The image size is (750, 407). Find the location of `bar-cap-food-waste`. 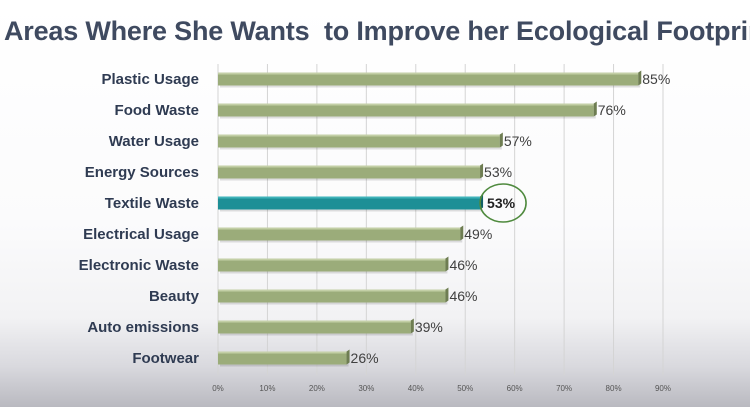

bar-cap-food-waste is located at coordinates (595, 109).